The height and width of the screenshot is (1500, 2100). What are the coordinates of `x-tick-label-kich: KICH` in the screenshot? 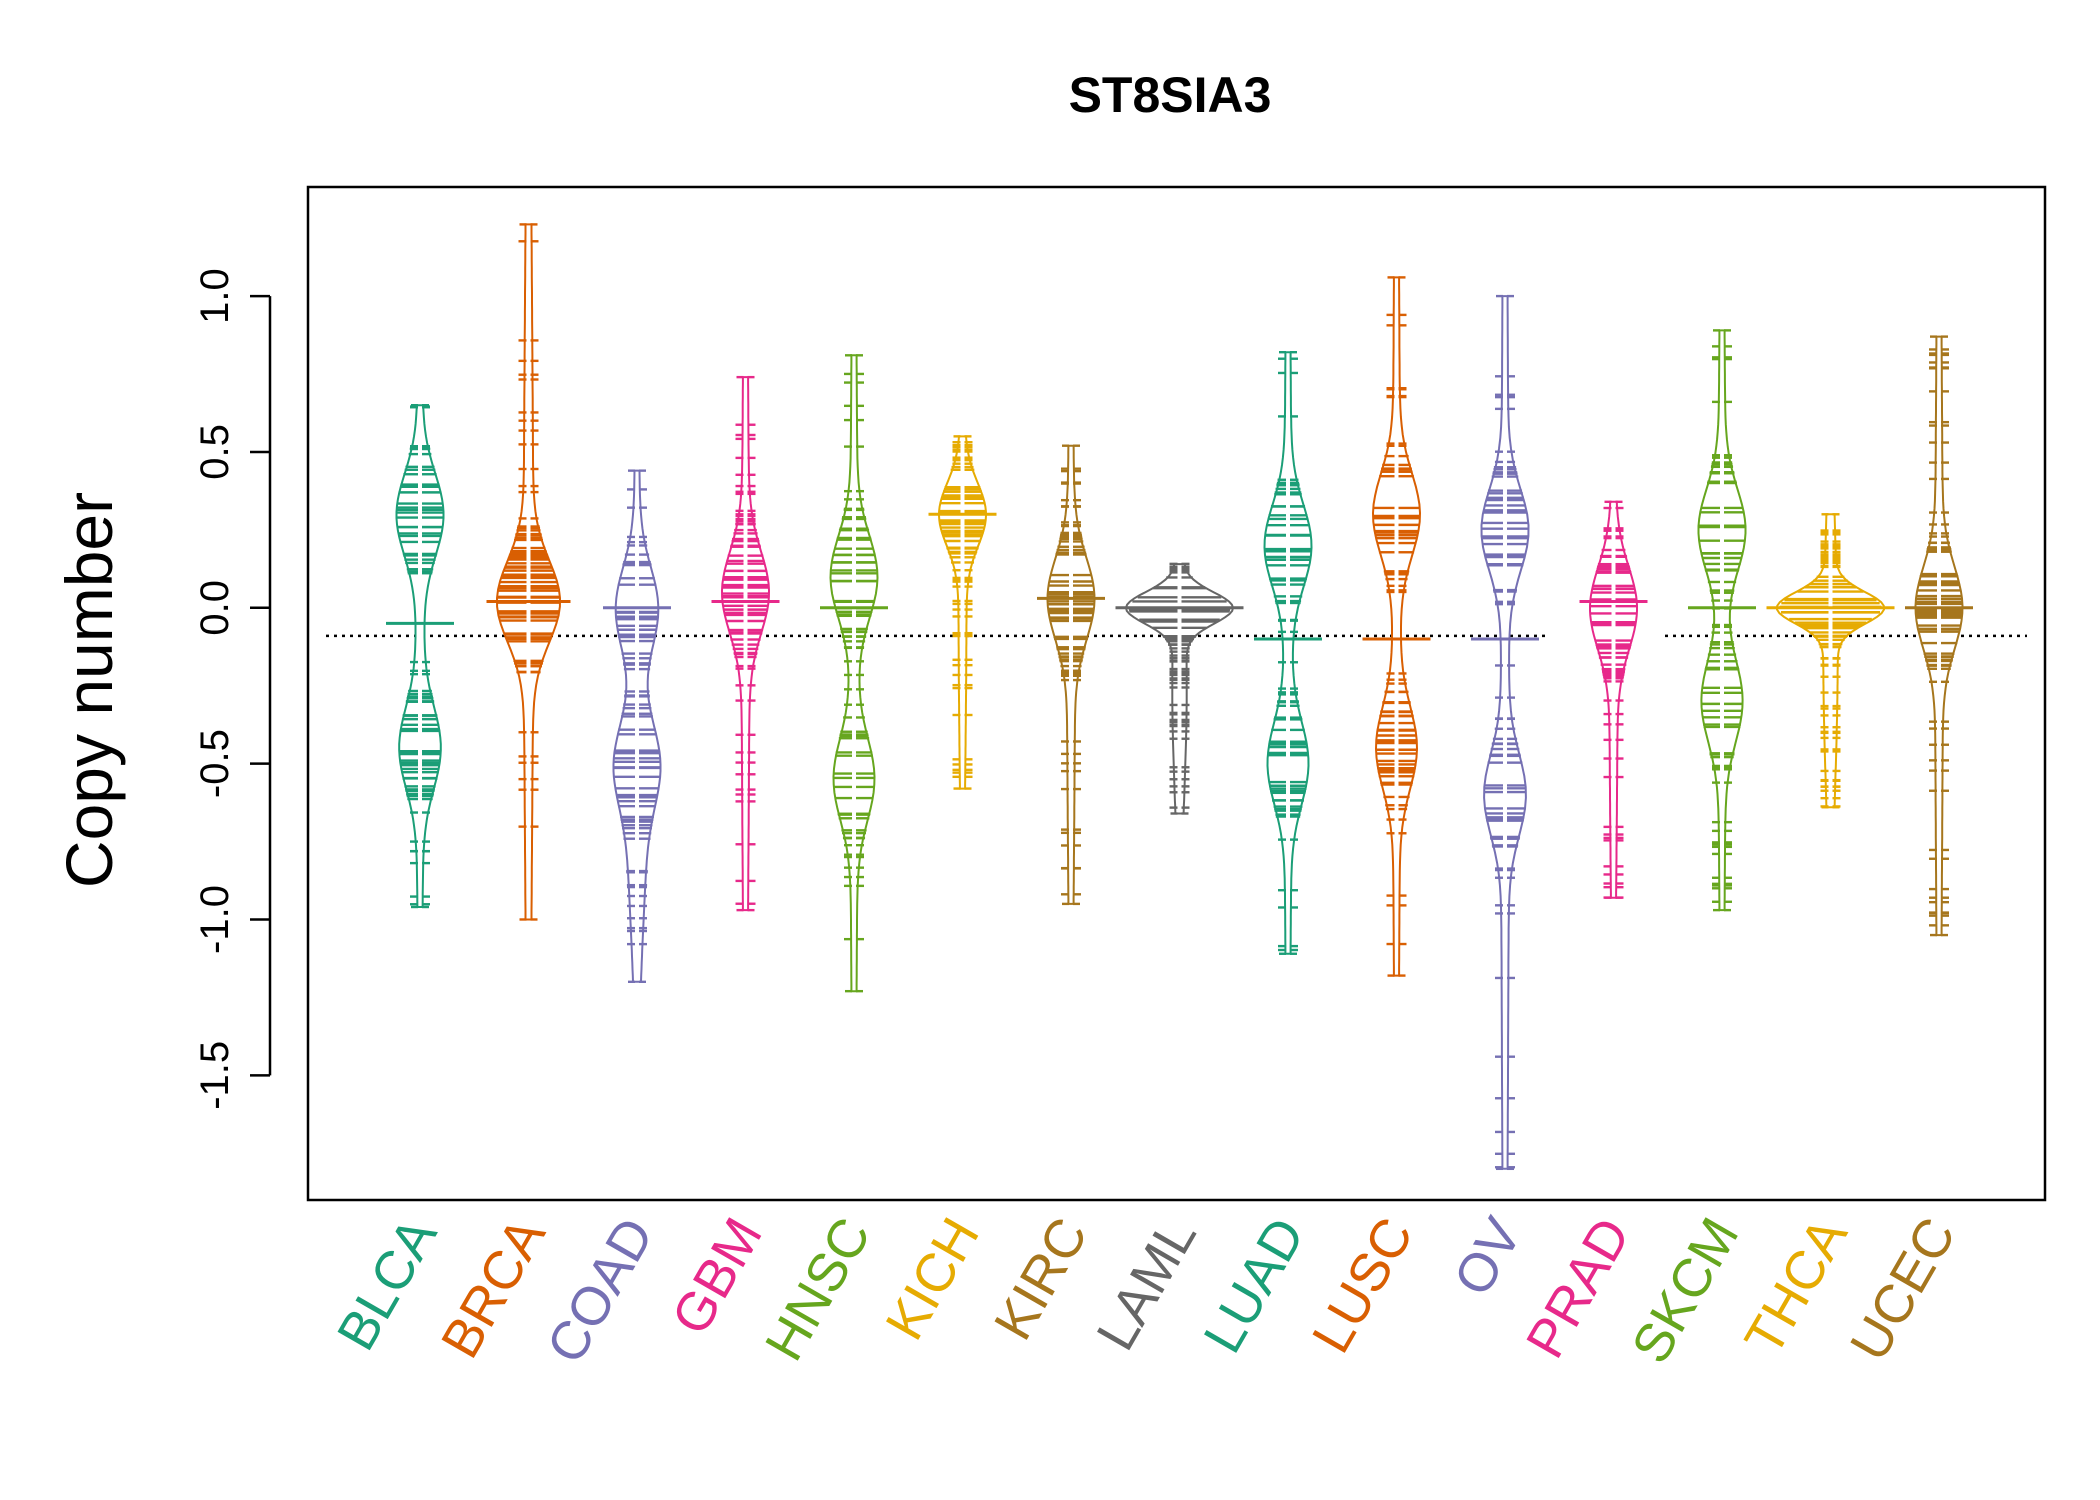 It's located at (932, 1279).